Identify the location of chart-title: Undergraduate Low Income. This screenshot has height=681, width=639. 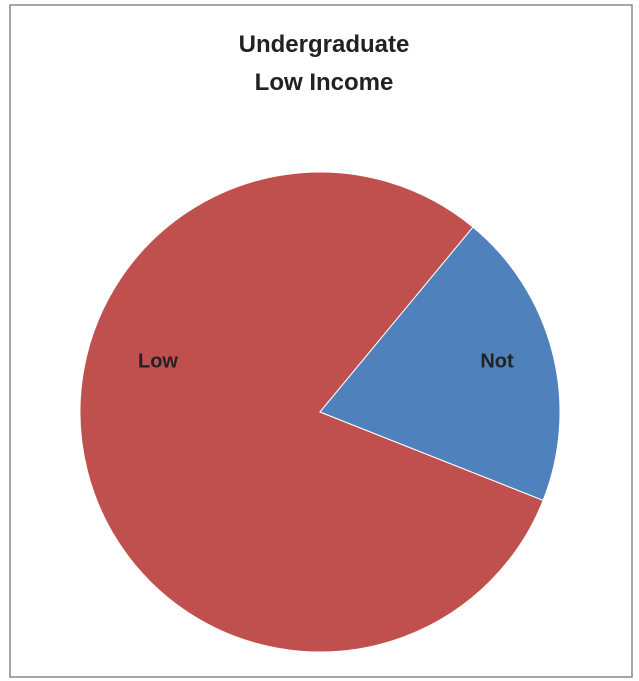
(324, 63).